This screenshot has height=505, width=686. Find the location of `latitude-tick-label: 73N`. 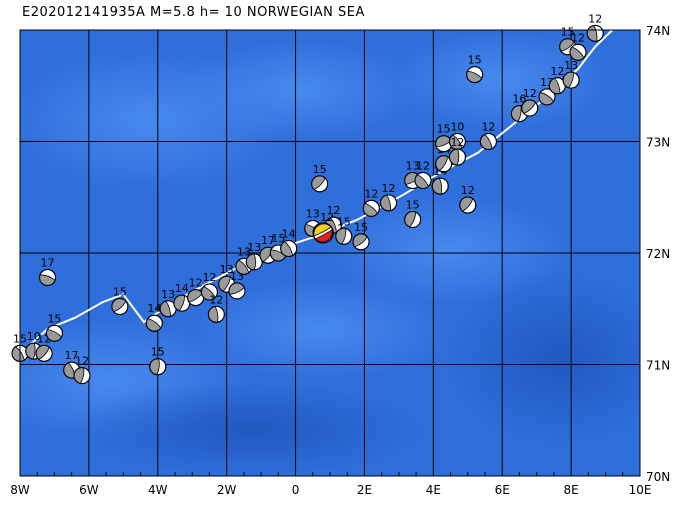

latitude-tick-label: 73N is located at coordinates (658, 143).